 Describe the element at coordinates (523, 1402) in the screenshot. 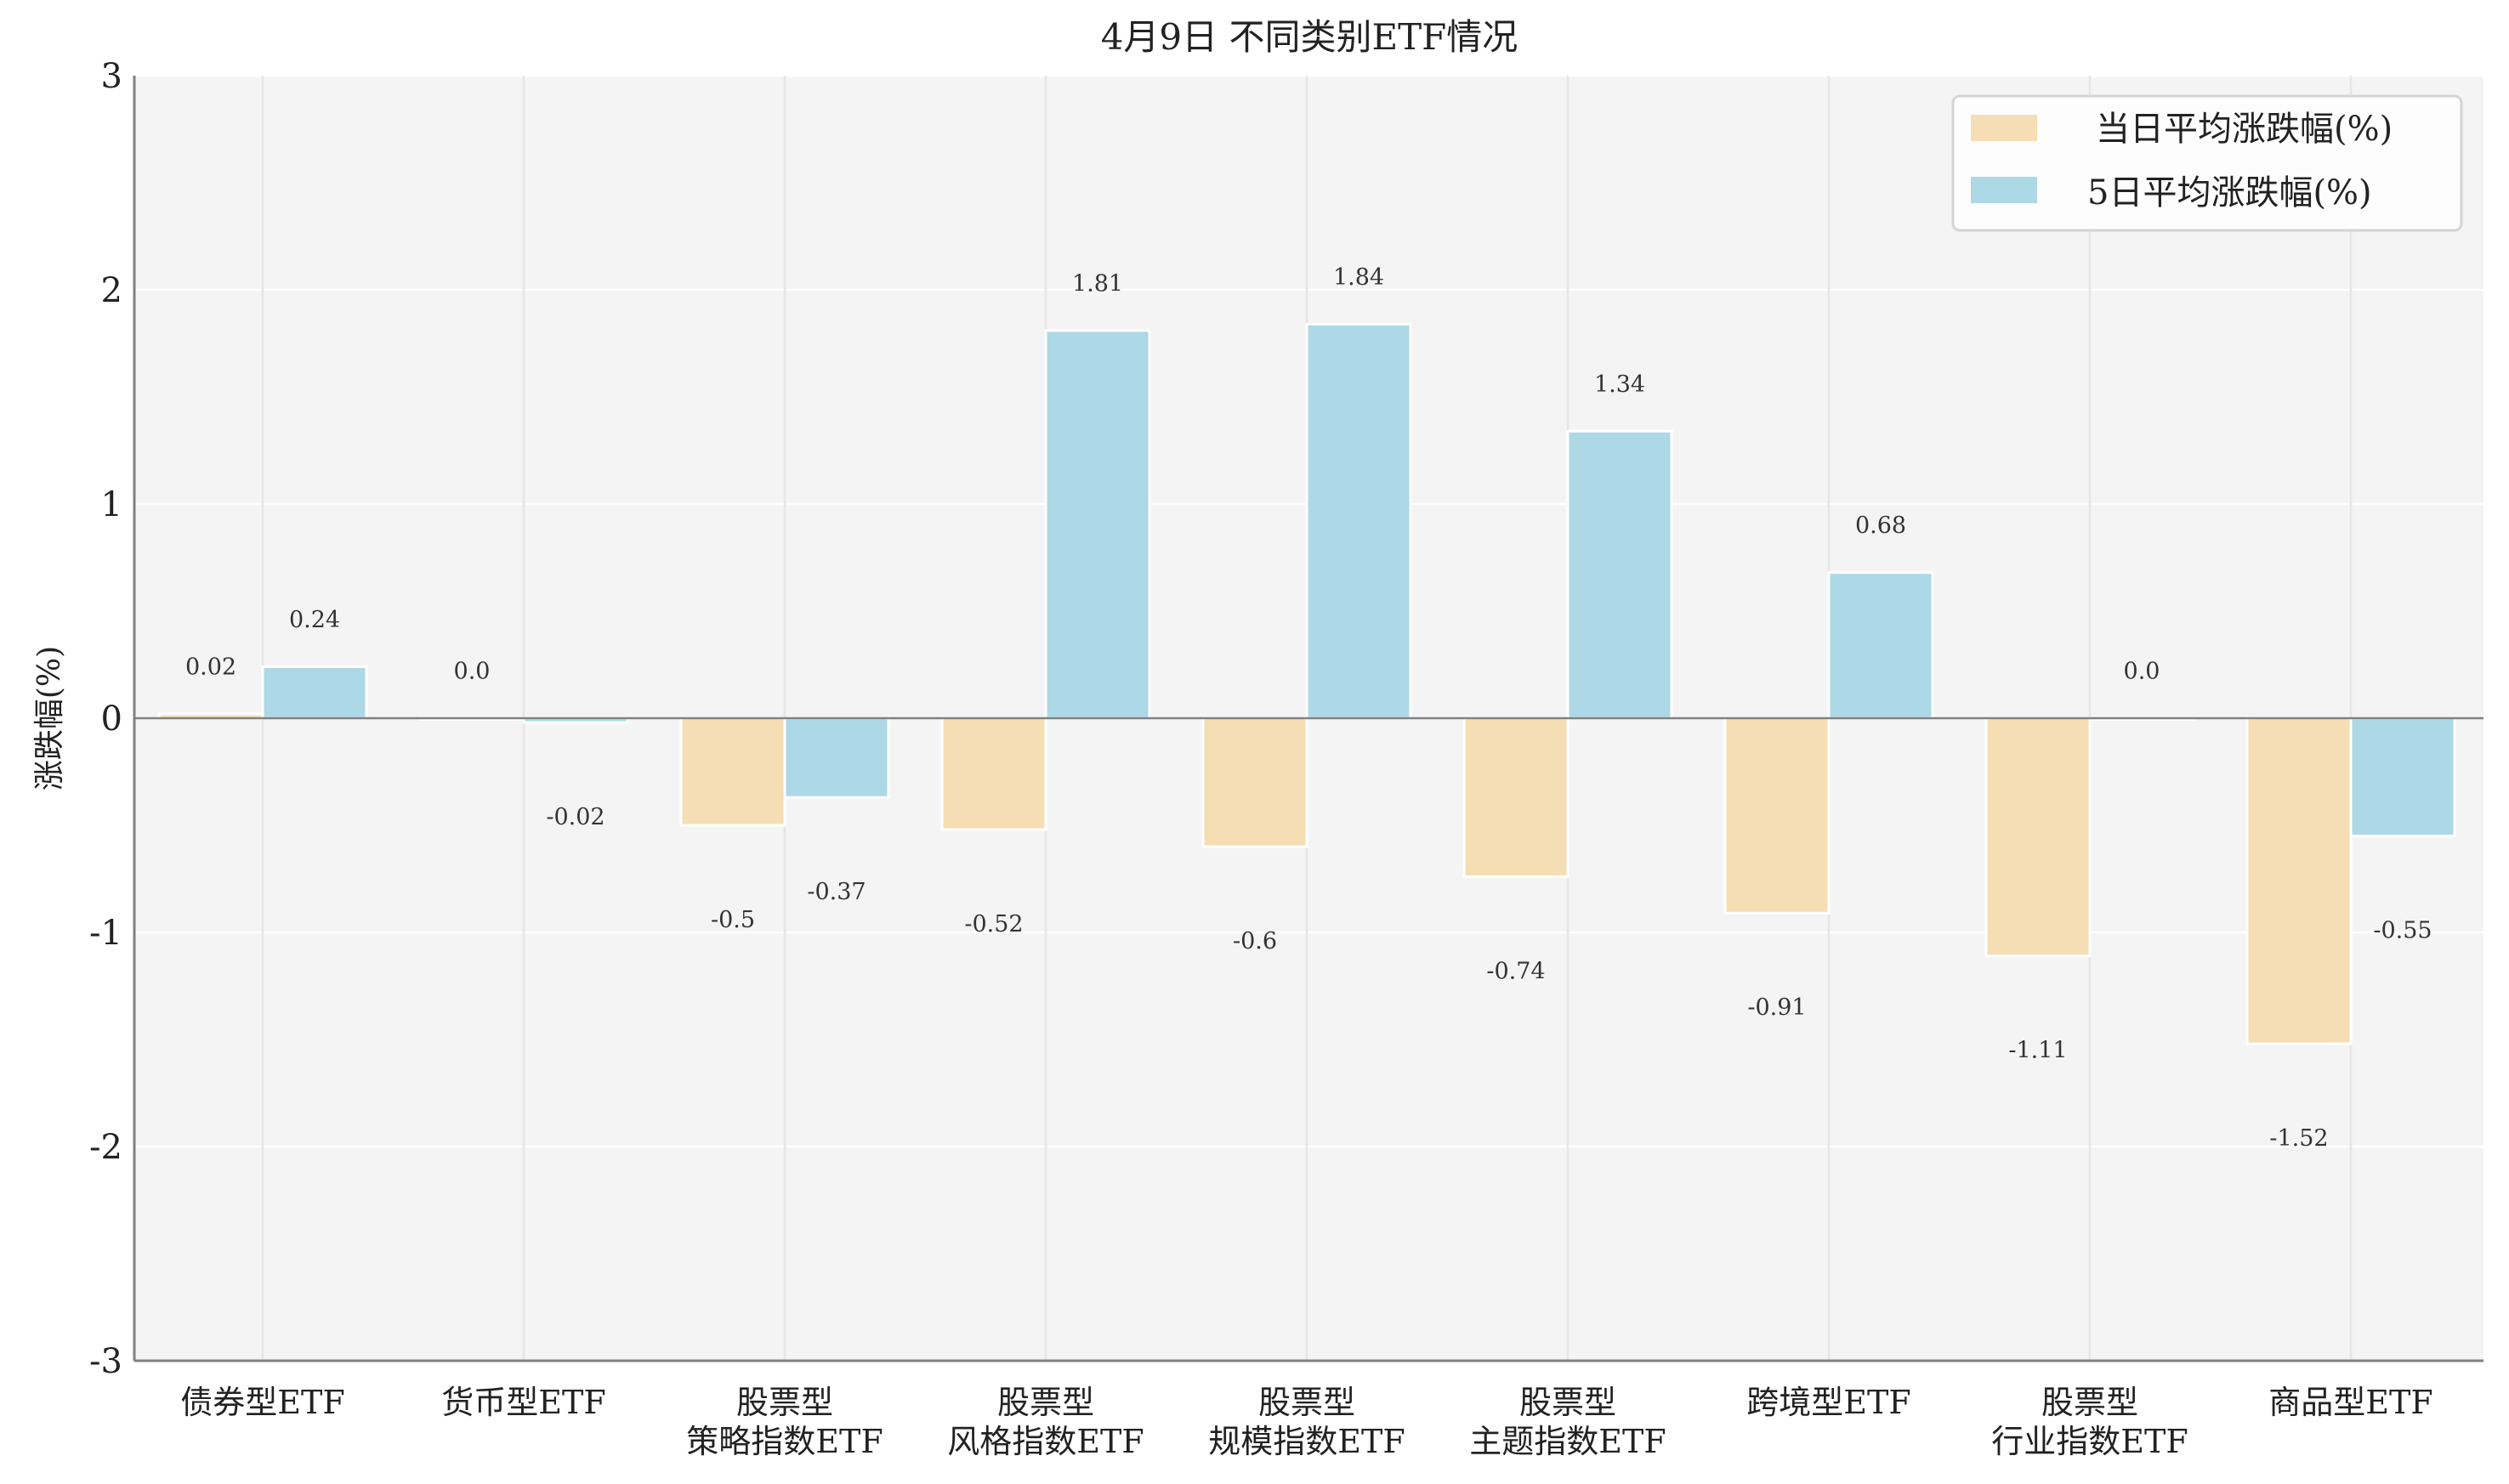

I see `x-tick-label: 货币型ETF` at that location.